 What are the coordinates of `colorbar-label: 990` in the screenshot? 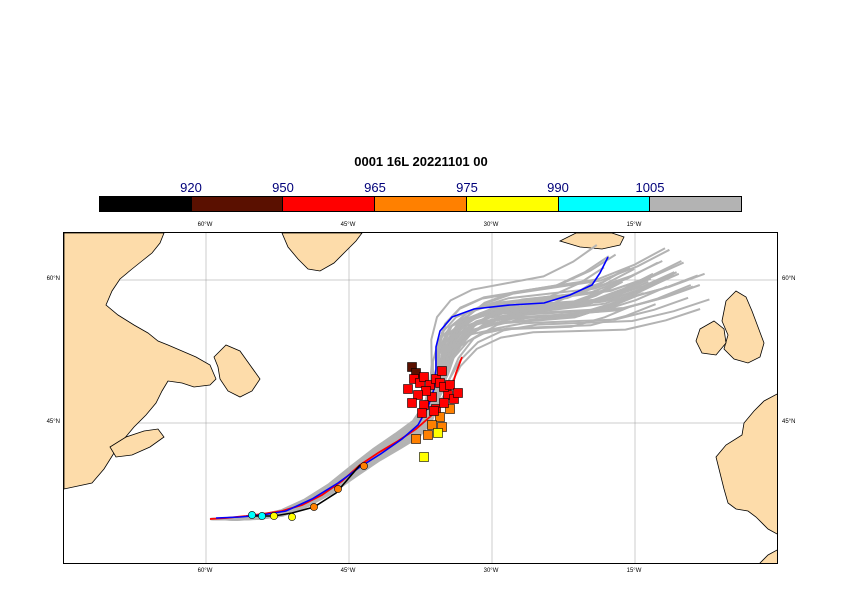 It's located at (558, 187).